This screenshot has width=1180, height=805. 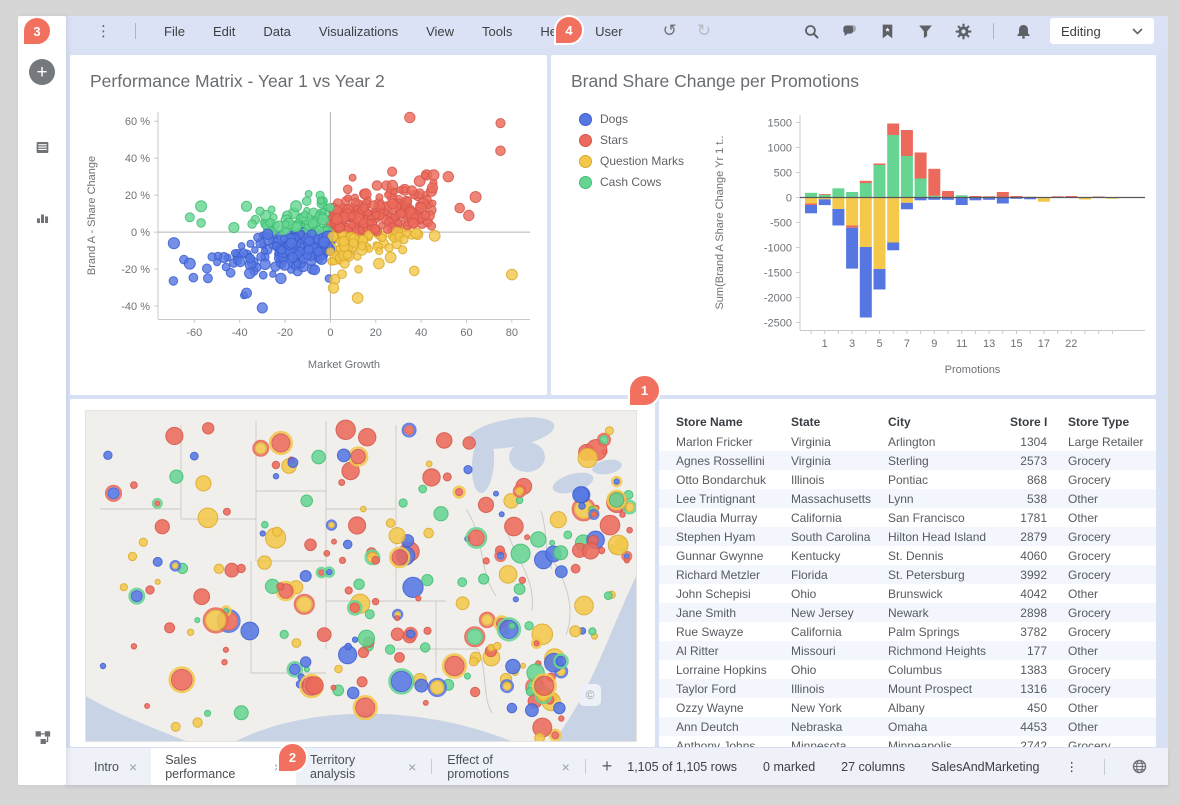 What do you see at coordinates (140, 233) in the screenshot?
I see `svg-text: 0 %` at bounding box center [140, 233].